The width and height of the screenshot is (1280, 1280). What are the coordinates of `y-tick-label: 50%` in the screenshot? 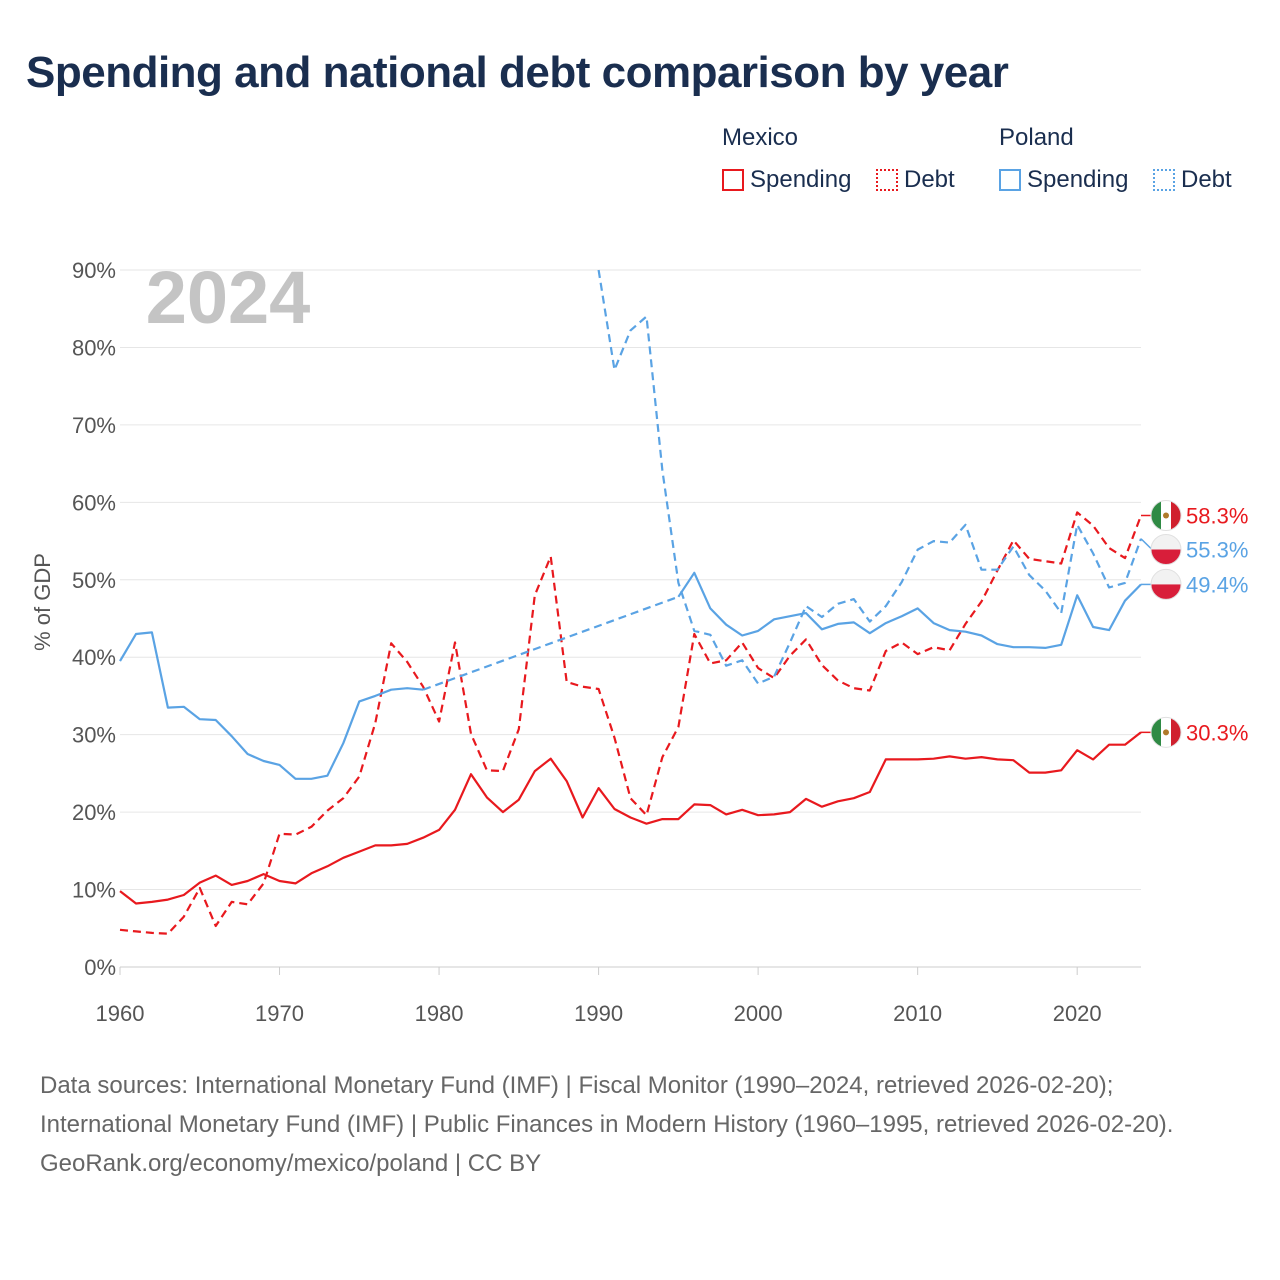 It's located at (94, 580).